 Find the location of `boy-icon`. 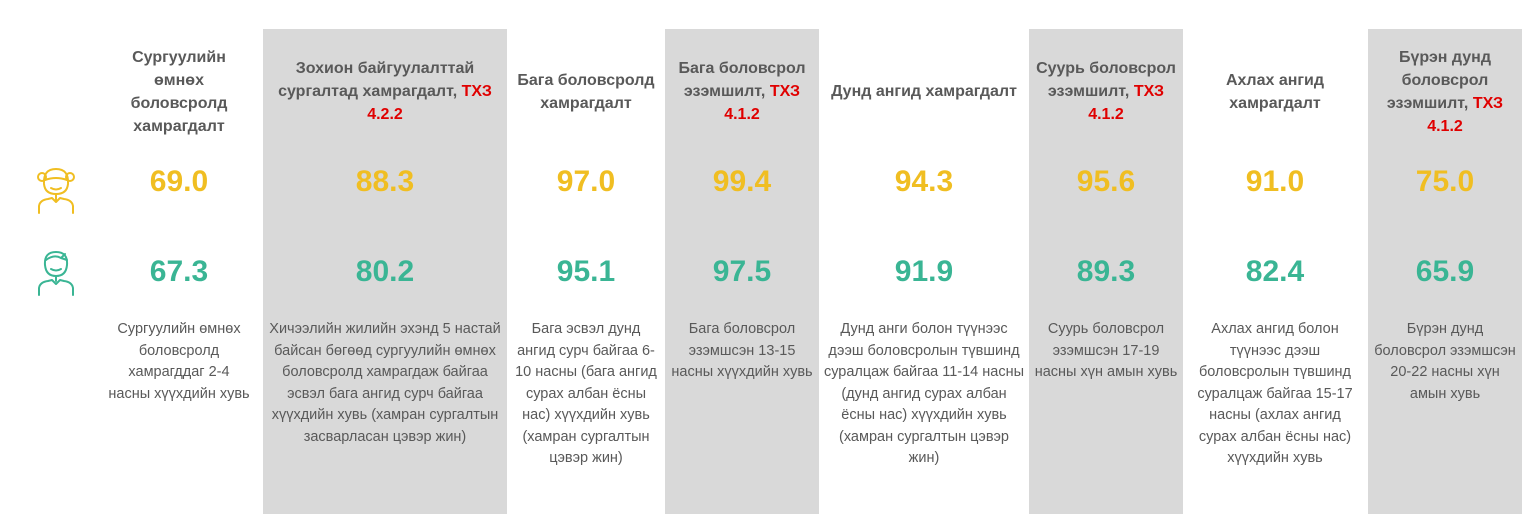

boy-icon is located at coordinates (56, 273).